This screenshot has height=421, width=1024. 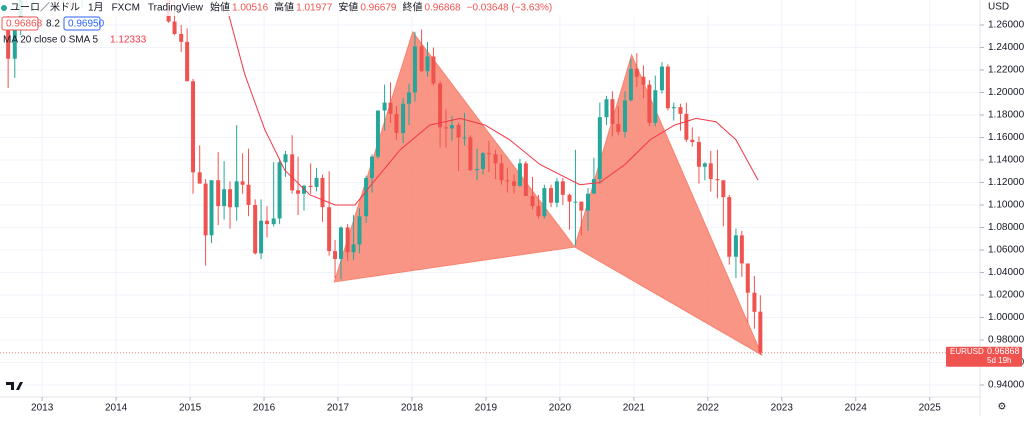 I want to click on y-tick-label: 1.20000, so click(x=1006, y=92).